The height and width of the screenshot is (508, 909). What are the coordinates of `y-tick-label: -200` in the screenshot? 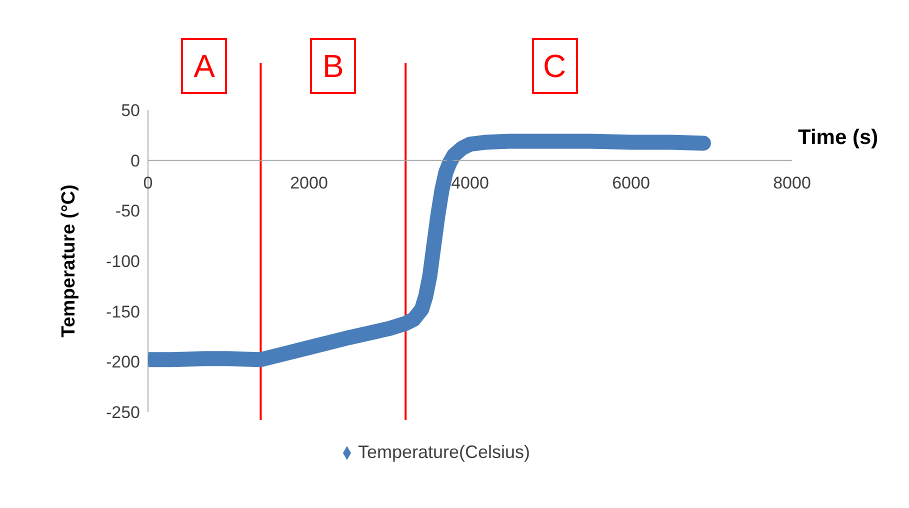 It's located at (123, 362).